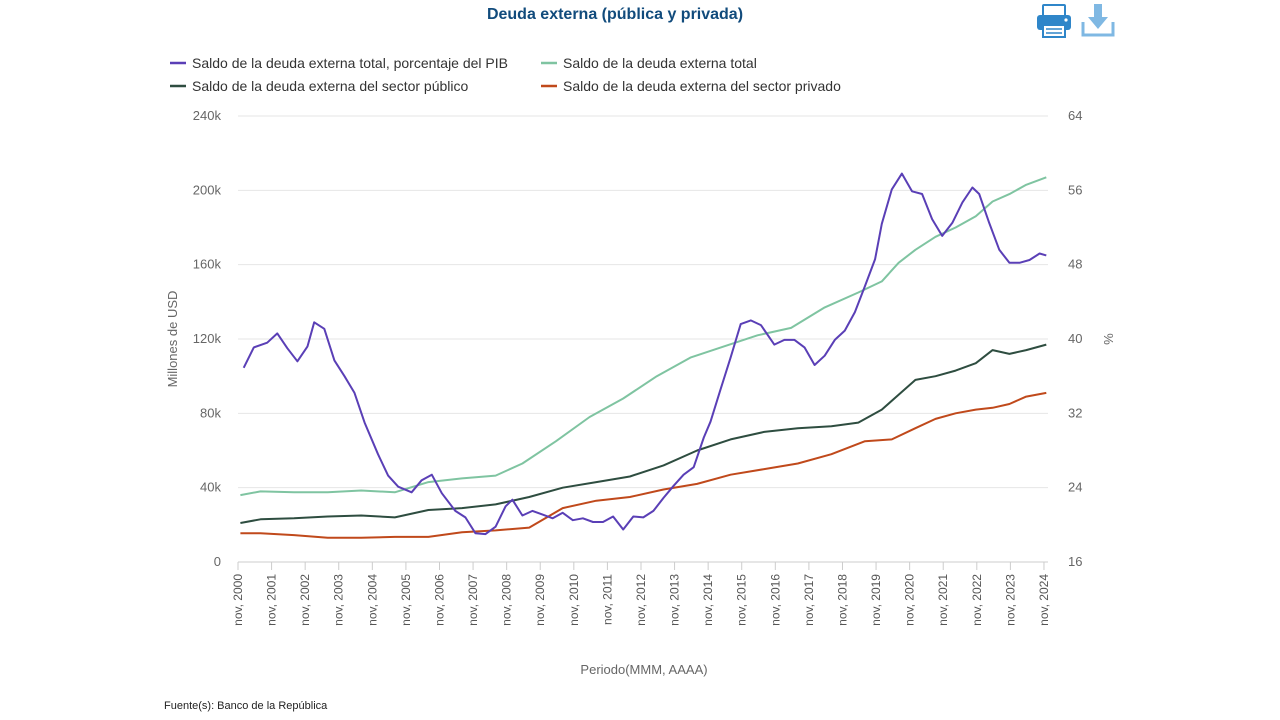  Describe the element at coordinates (1075, 487) in the screenshot. I see `y-tick-right: 24` at that location.